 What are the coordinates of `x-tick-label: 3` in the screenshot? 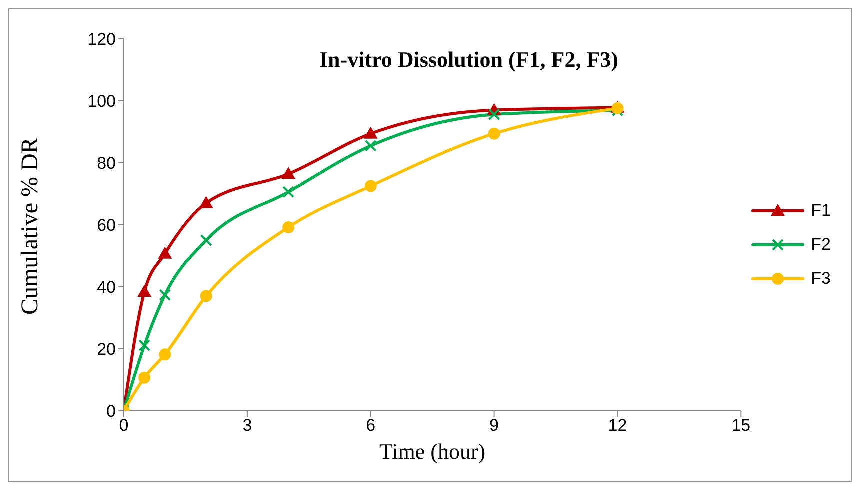 It's located at (247, 426).